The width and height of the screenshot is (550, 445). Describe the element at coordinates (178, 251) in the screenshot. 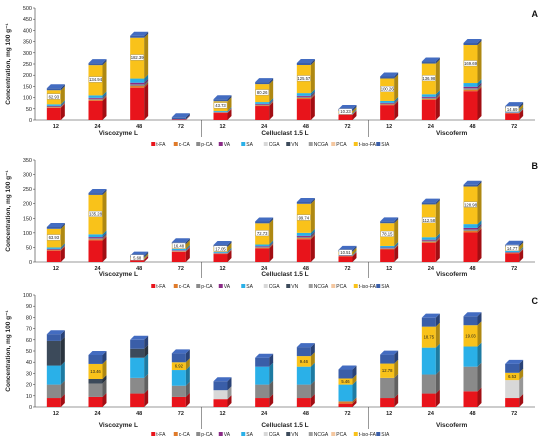

I see `bar-seg-p-ca` at that location.